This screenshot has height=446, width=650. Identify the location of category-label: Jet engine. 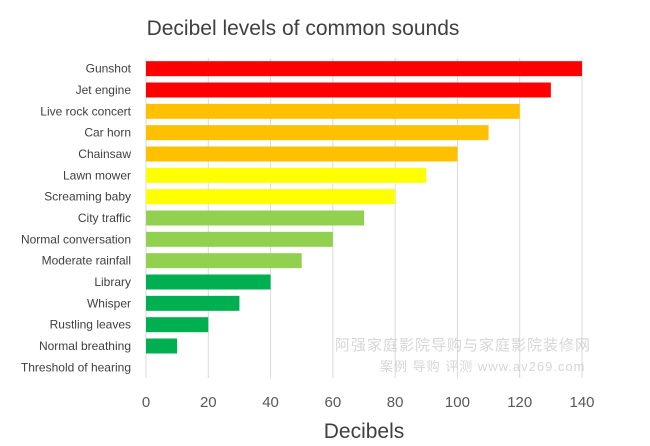
(104, 90).